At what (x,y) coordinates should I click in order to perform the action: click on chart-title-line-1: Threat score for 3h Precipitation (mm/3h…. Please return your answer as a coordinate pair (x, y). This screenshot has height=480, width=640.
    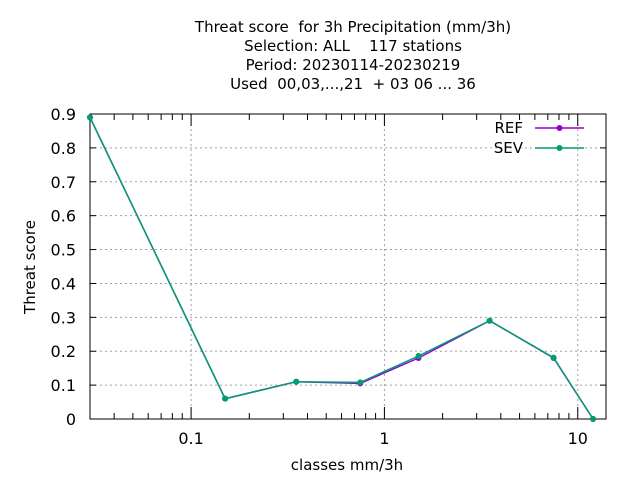
    Looking at the image, I should click on (353, 27).